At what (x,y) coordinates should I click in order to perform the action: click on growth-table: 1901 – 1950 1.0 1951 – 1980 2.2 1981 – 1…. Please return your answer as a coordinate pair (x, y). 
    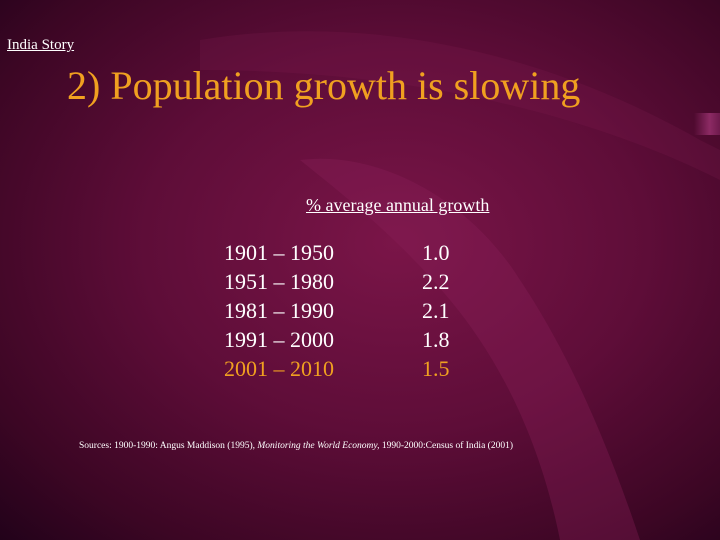
    Looking at the image, I should click on (354, 312).